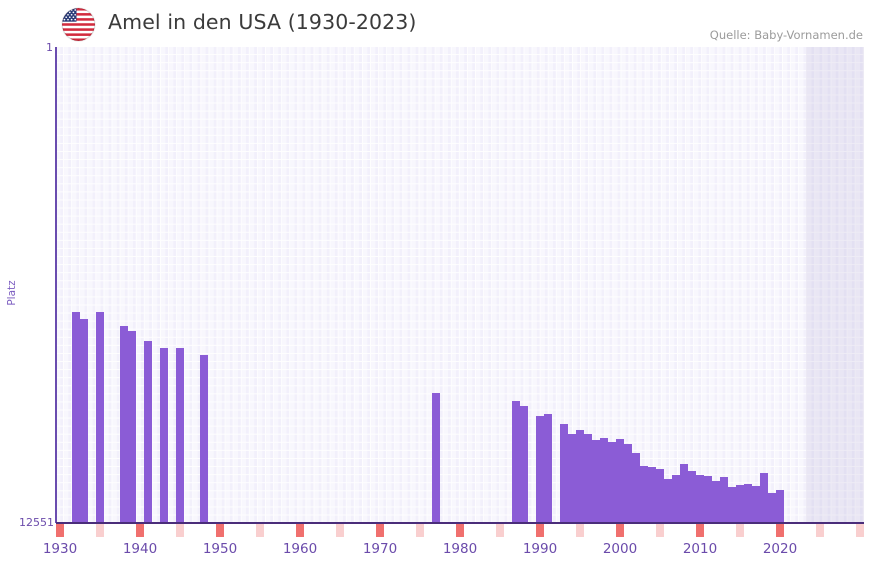 The width and height of the screenshot is (873, 567). I want to click on bar-2014, so click(732, 504).